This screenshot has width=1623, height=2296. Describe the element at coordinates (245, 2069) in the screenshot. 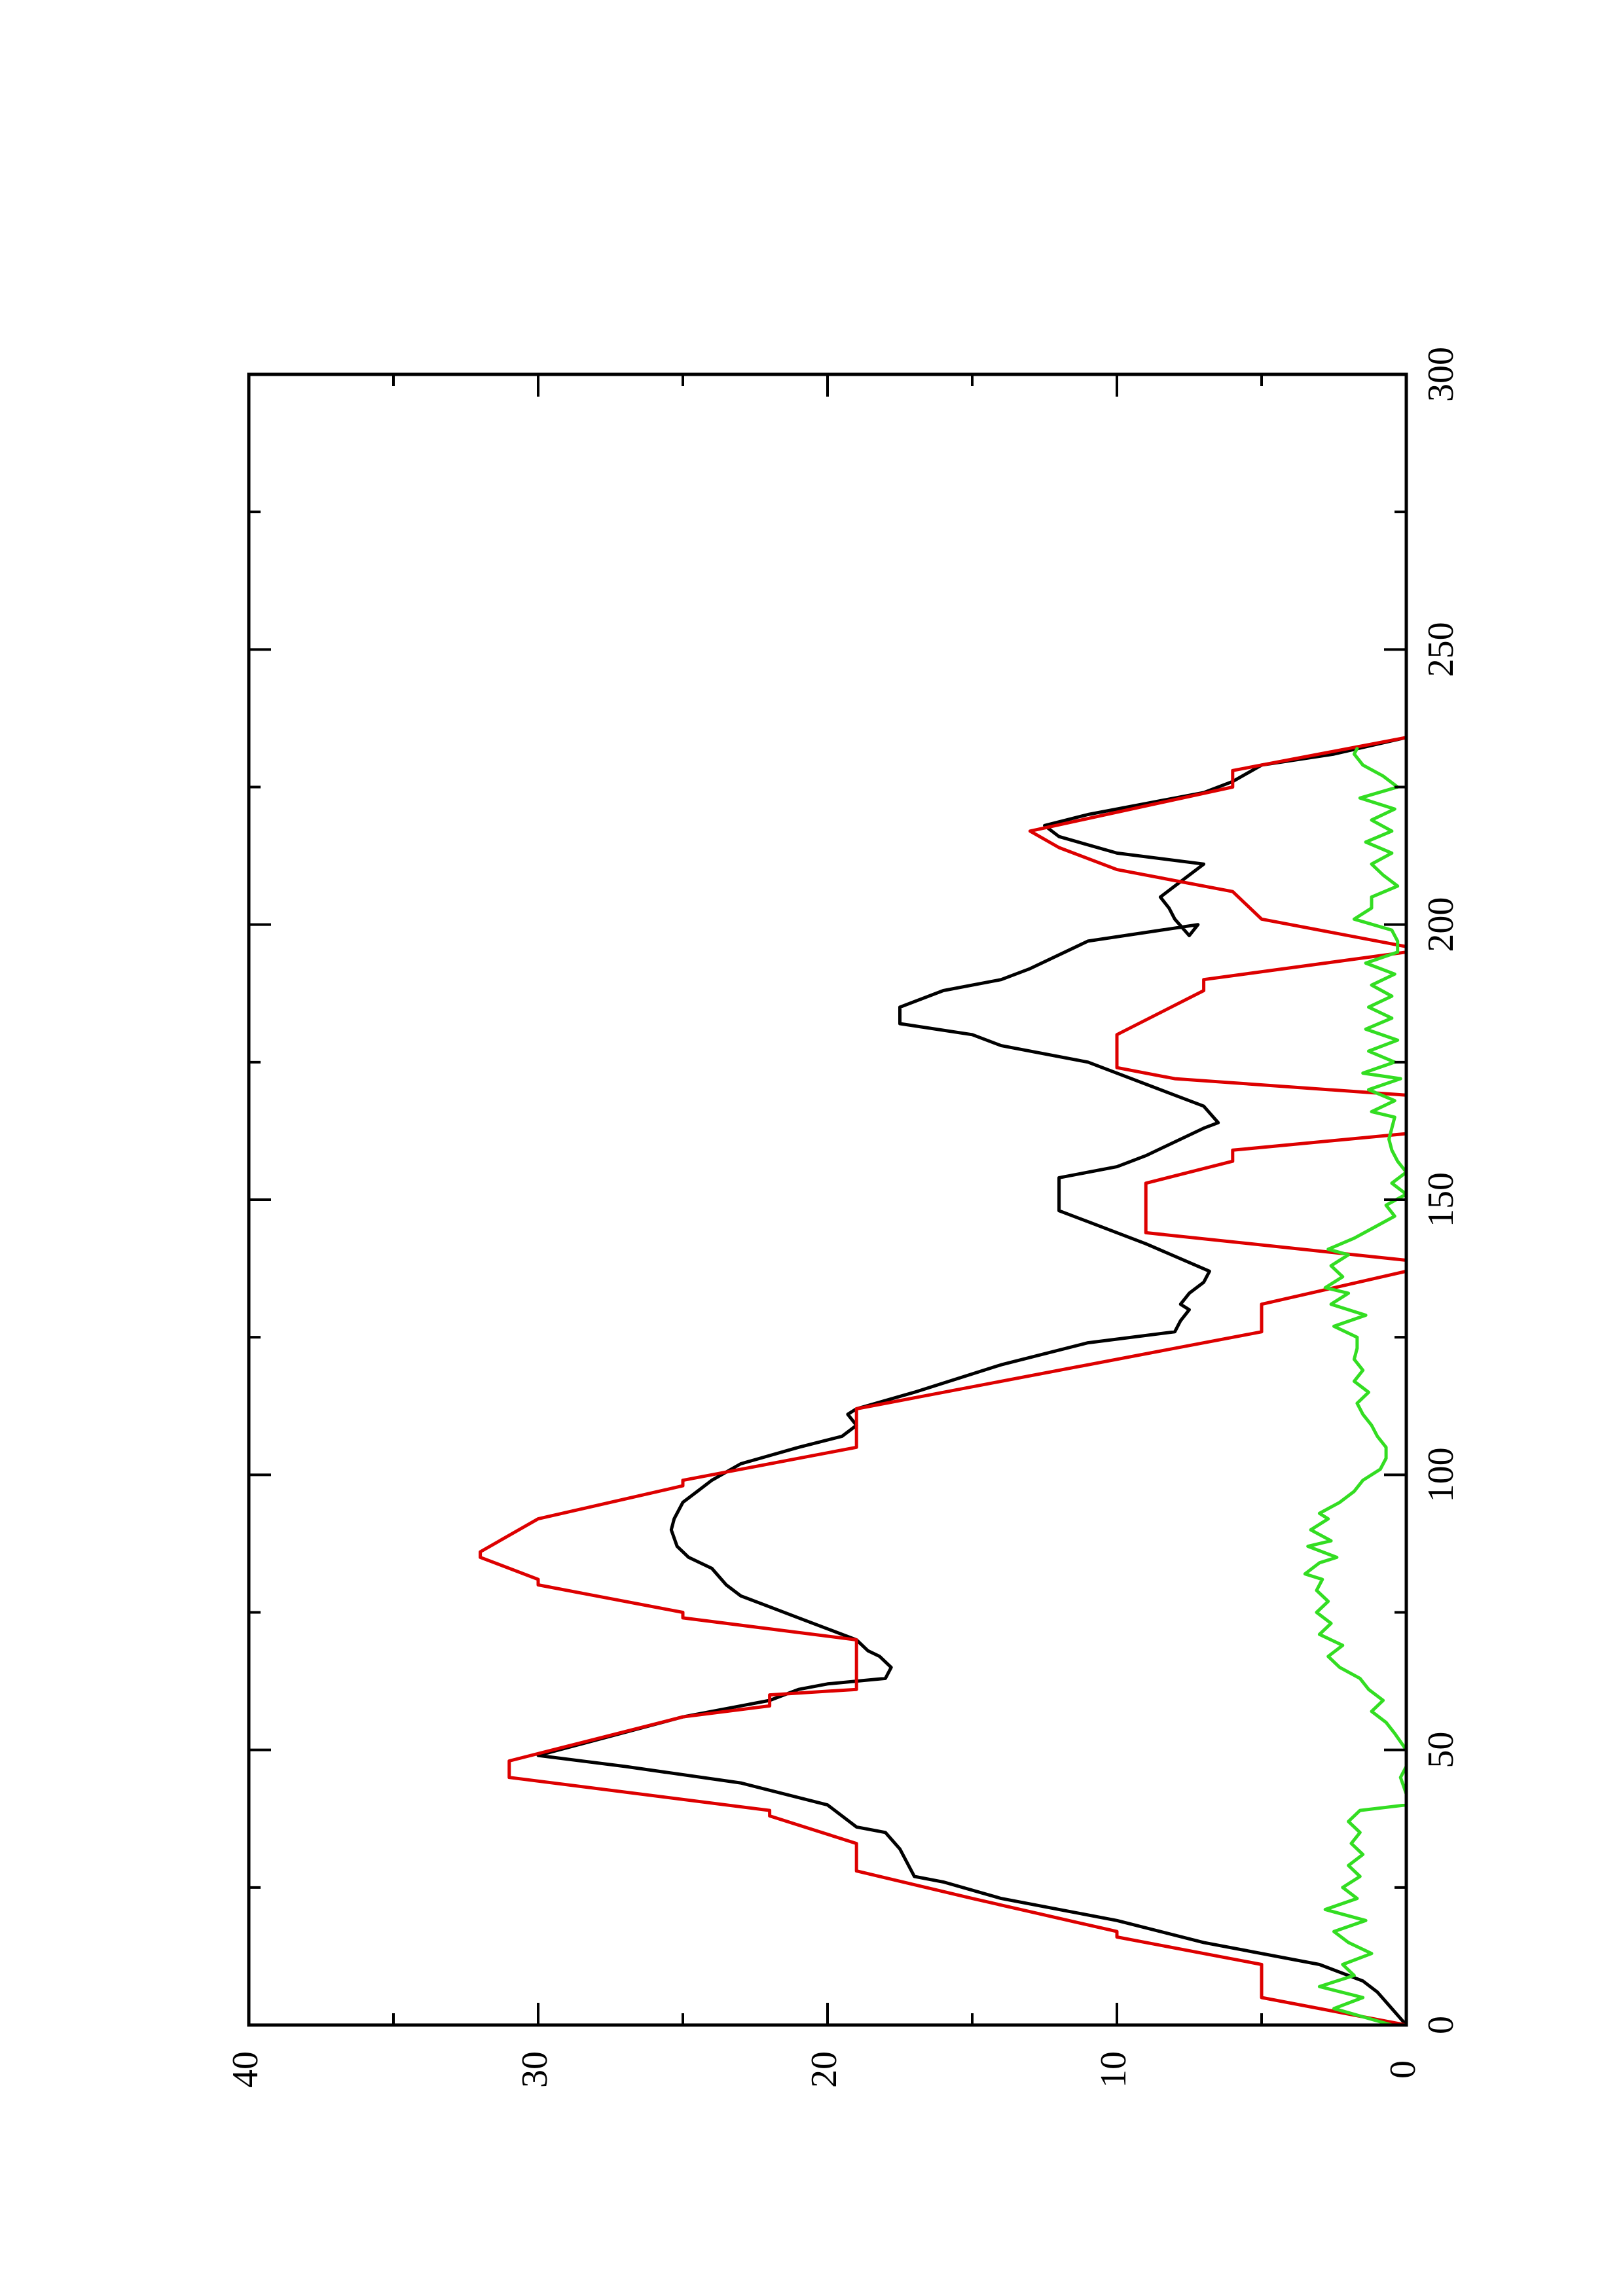

I see `y-tick-label: 40` at that location.